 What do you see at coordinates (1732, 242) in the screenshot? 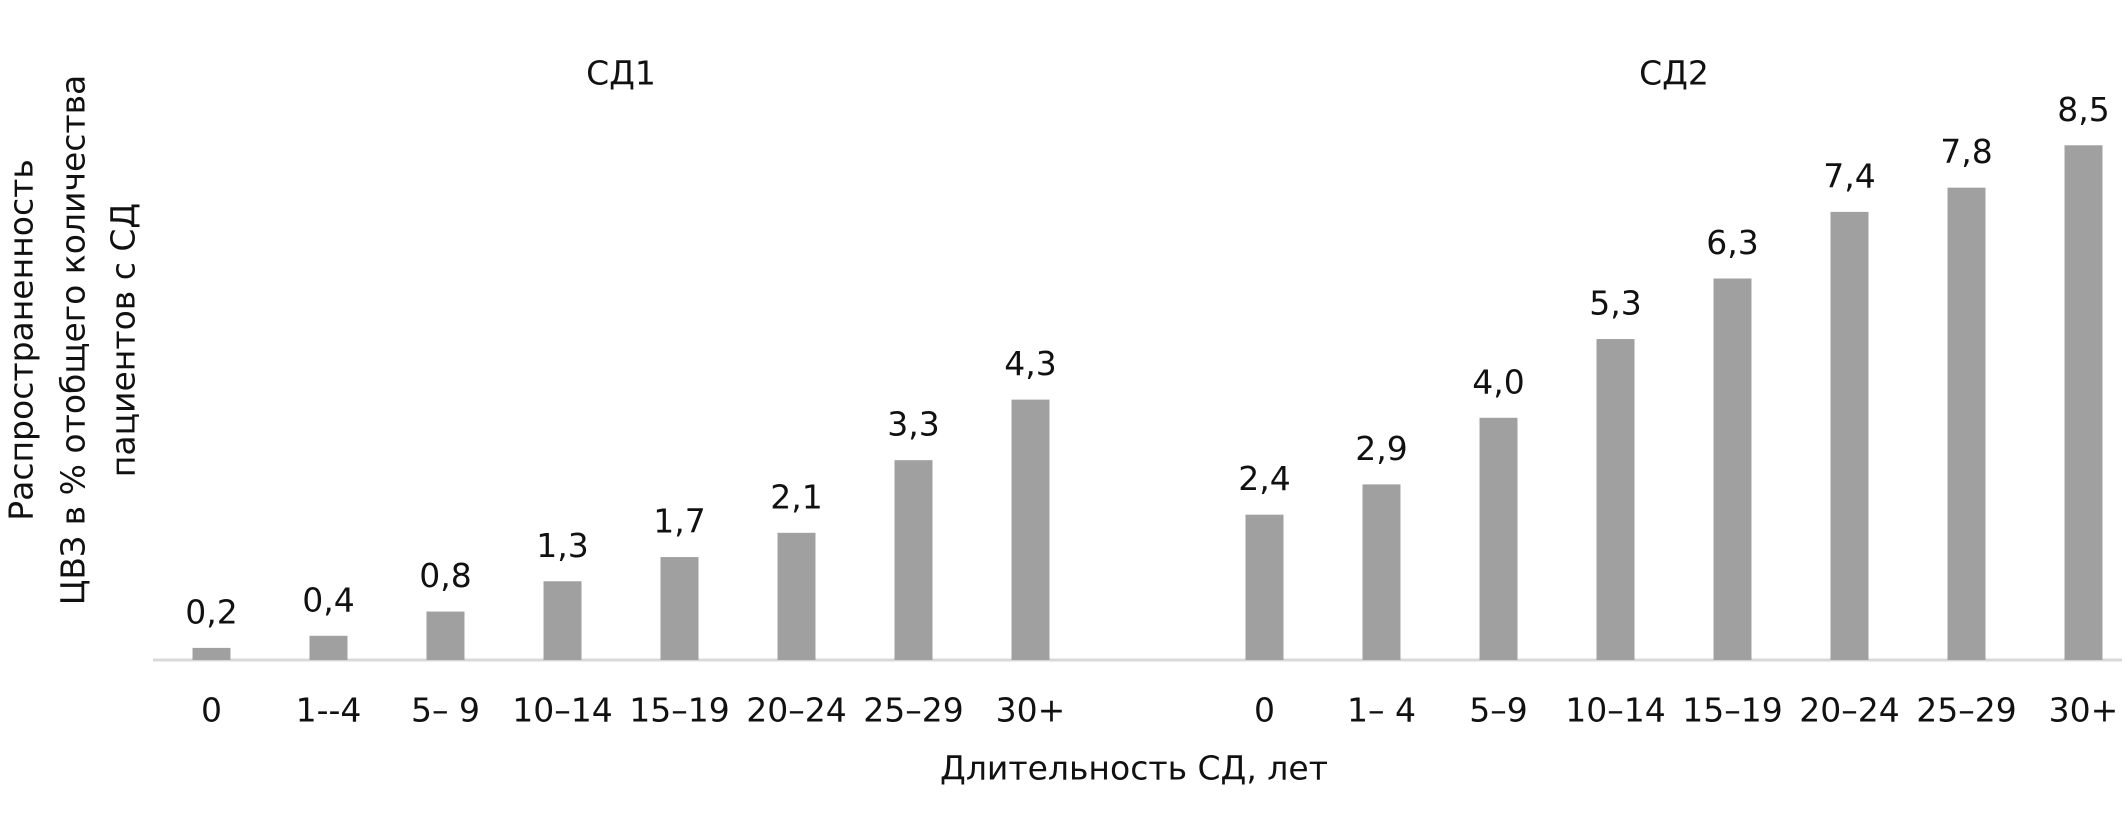
I see `data-label: 6,3` at bounding box center [1732, 242].